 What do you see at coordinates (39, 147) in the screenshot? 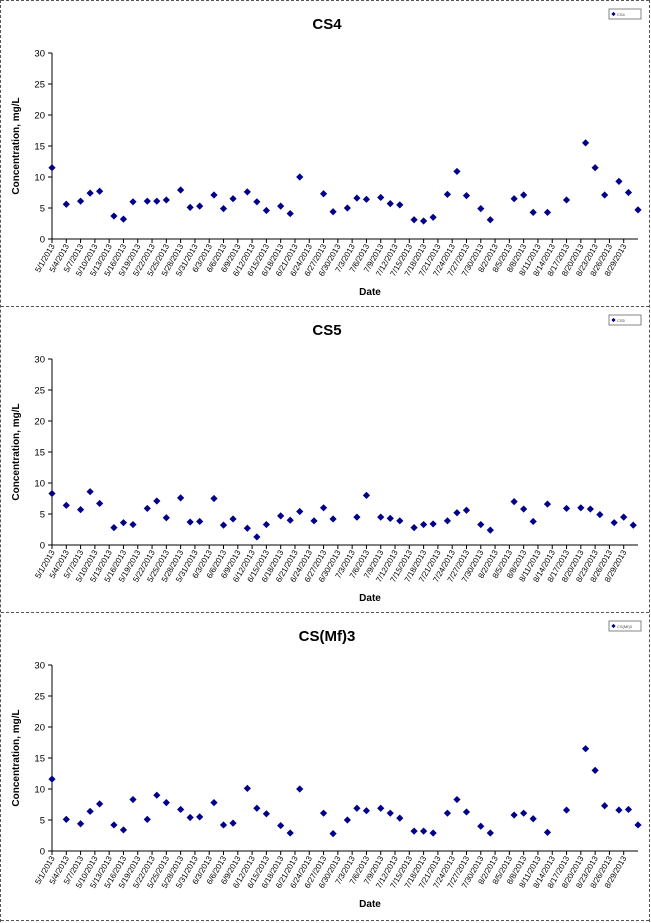
I see `y-tick-label: 15` at bounding box center [39, 147].